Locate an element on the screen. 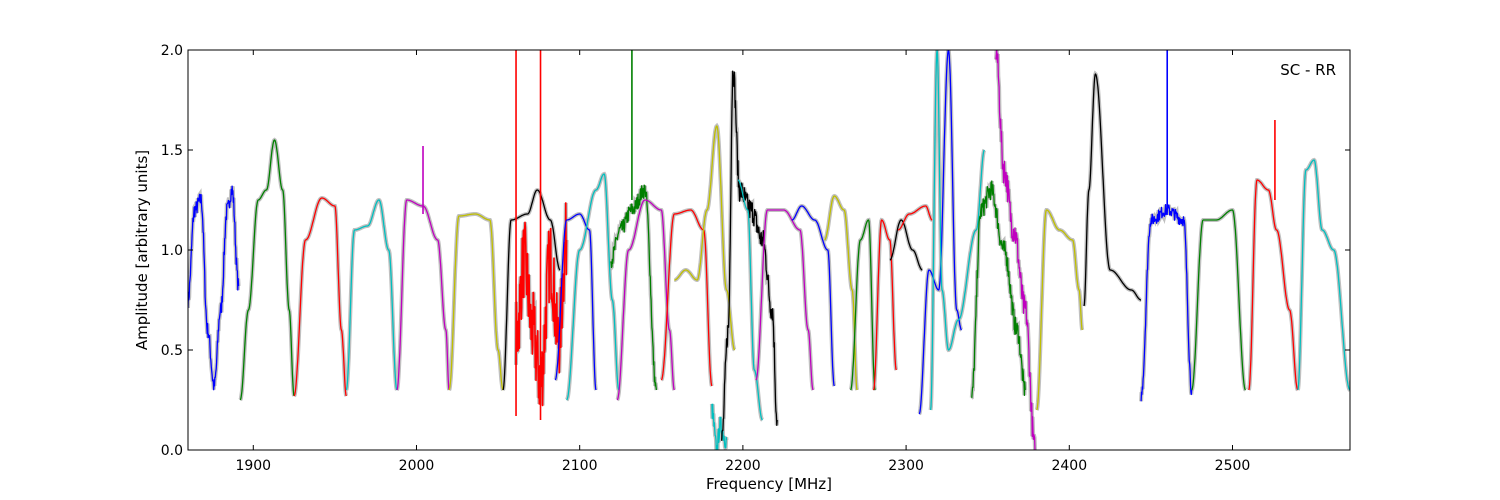 The width and height of the screenshot is (1500, 500). y-tick-label: 2.0 is located at coordinates (172, 51).